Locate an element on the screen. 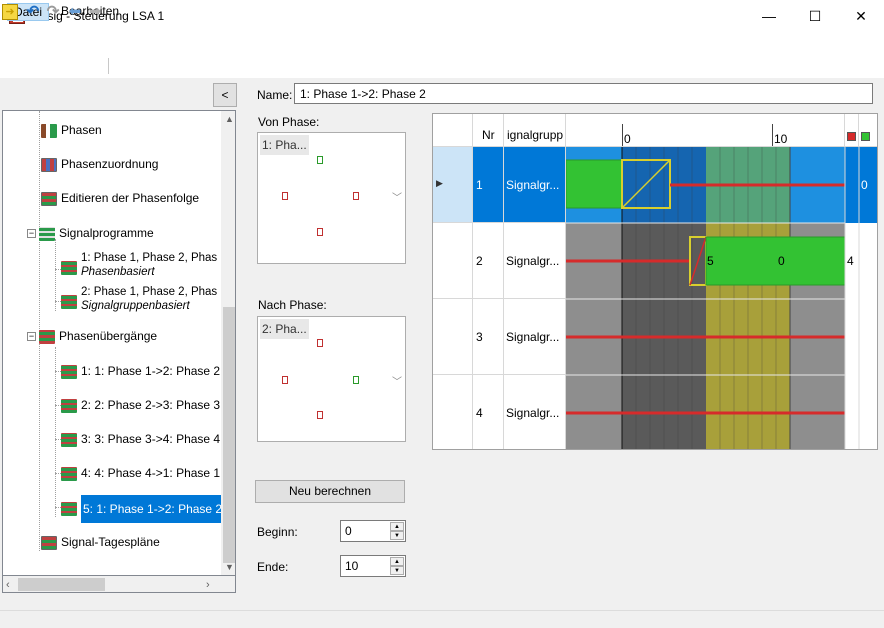  row-nr: 1 is located at coordinates (488, 185).